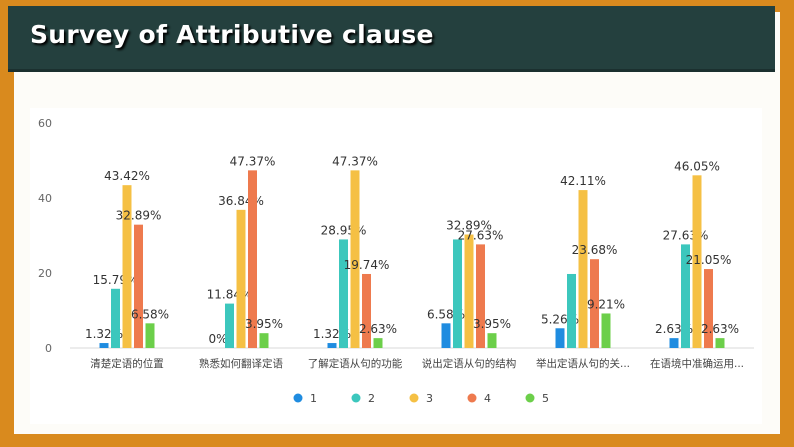 This screenshot has height=447, width=794. I want to click on data-label: 21.05%, so click(709, 260).